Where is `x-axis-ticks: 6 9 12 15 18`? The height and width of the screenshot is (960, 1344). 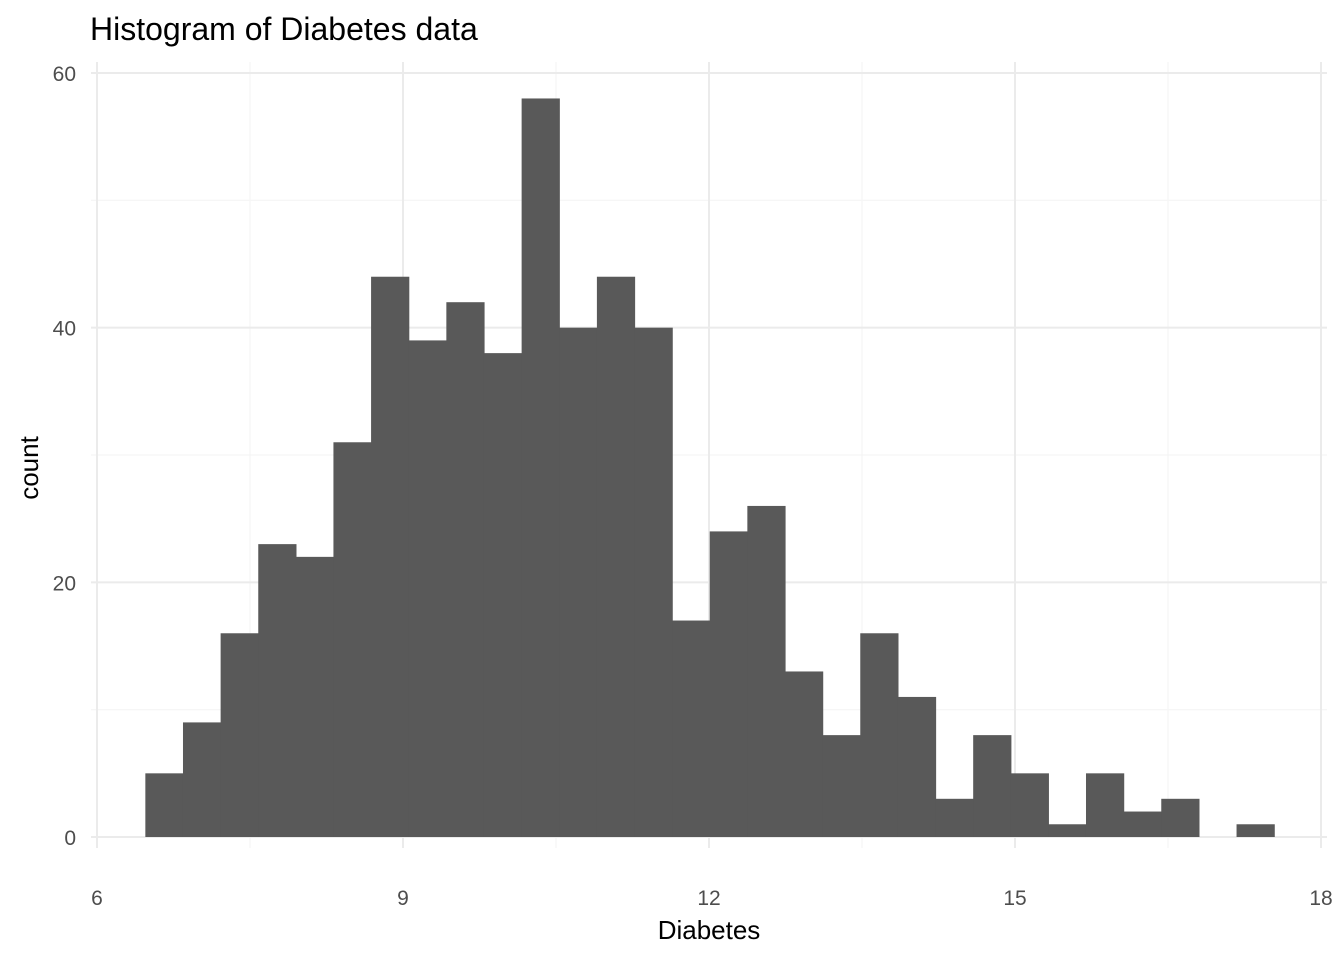 x-axis-ticks: 6 9 12 15 18 is located at coordinates (712, 898).